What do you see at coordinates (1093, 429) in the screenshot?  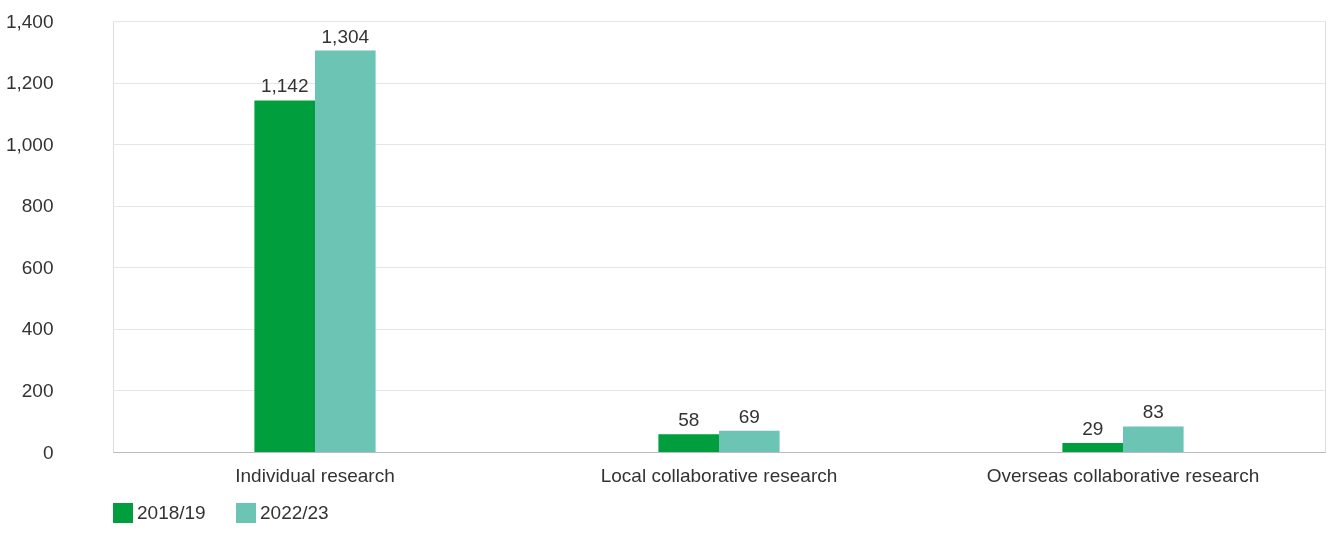 I see `data-label: 29` at bounding box center [1093, 429].